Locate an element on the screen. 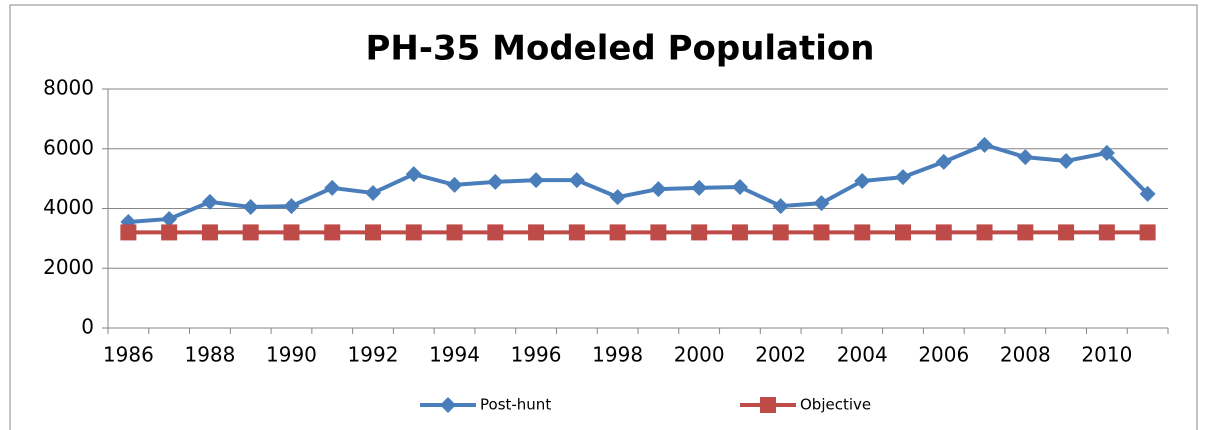  x-tick-label: 2002 is located at coordinates (780, 355).